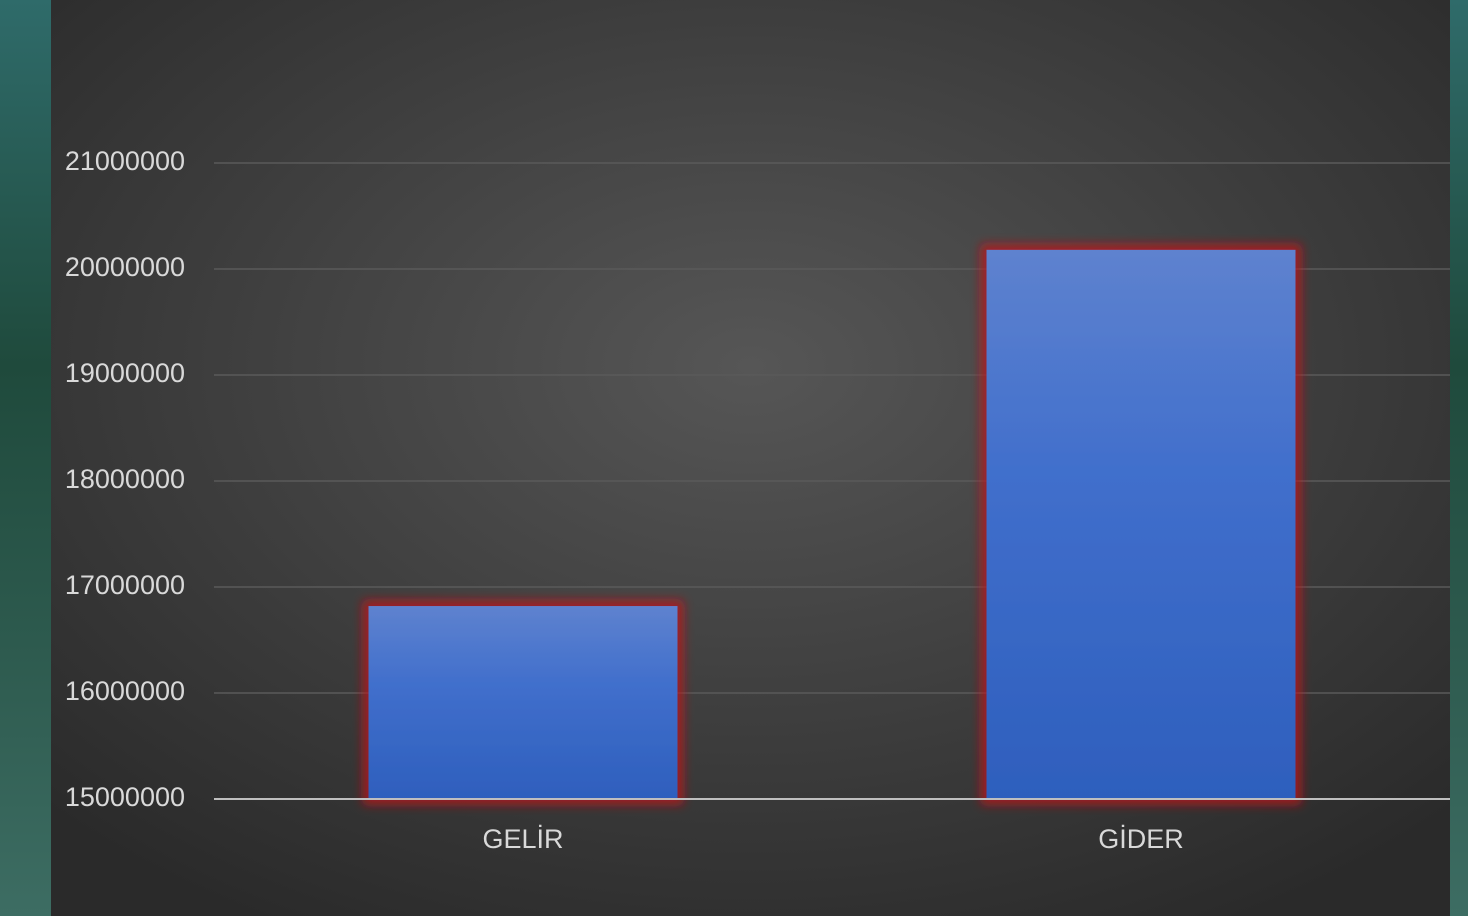 This screenshot has width=1468, height=916. What do you see at coordinates (125, 585) in the screenshot?
I see `y-tick-label: 17000000` at bounding box center [125, 585].